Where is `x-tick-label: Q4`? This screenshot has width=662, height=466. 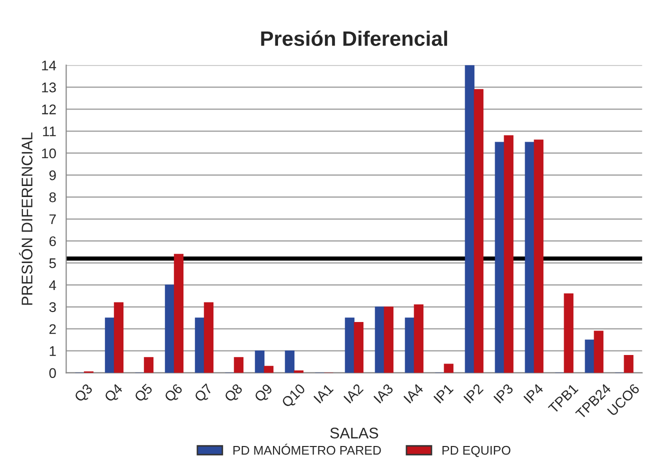
x-tick-label: Q4 is located at coordinates (114, 393).